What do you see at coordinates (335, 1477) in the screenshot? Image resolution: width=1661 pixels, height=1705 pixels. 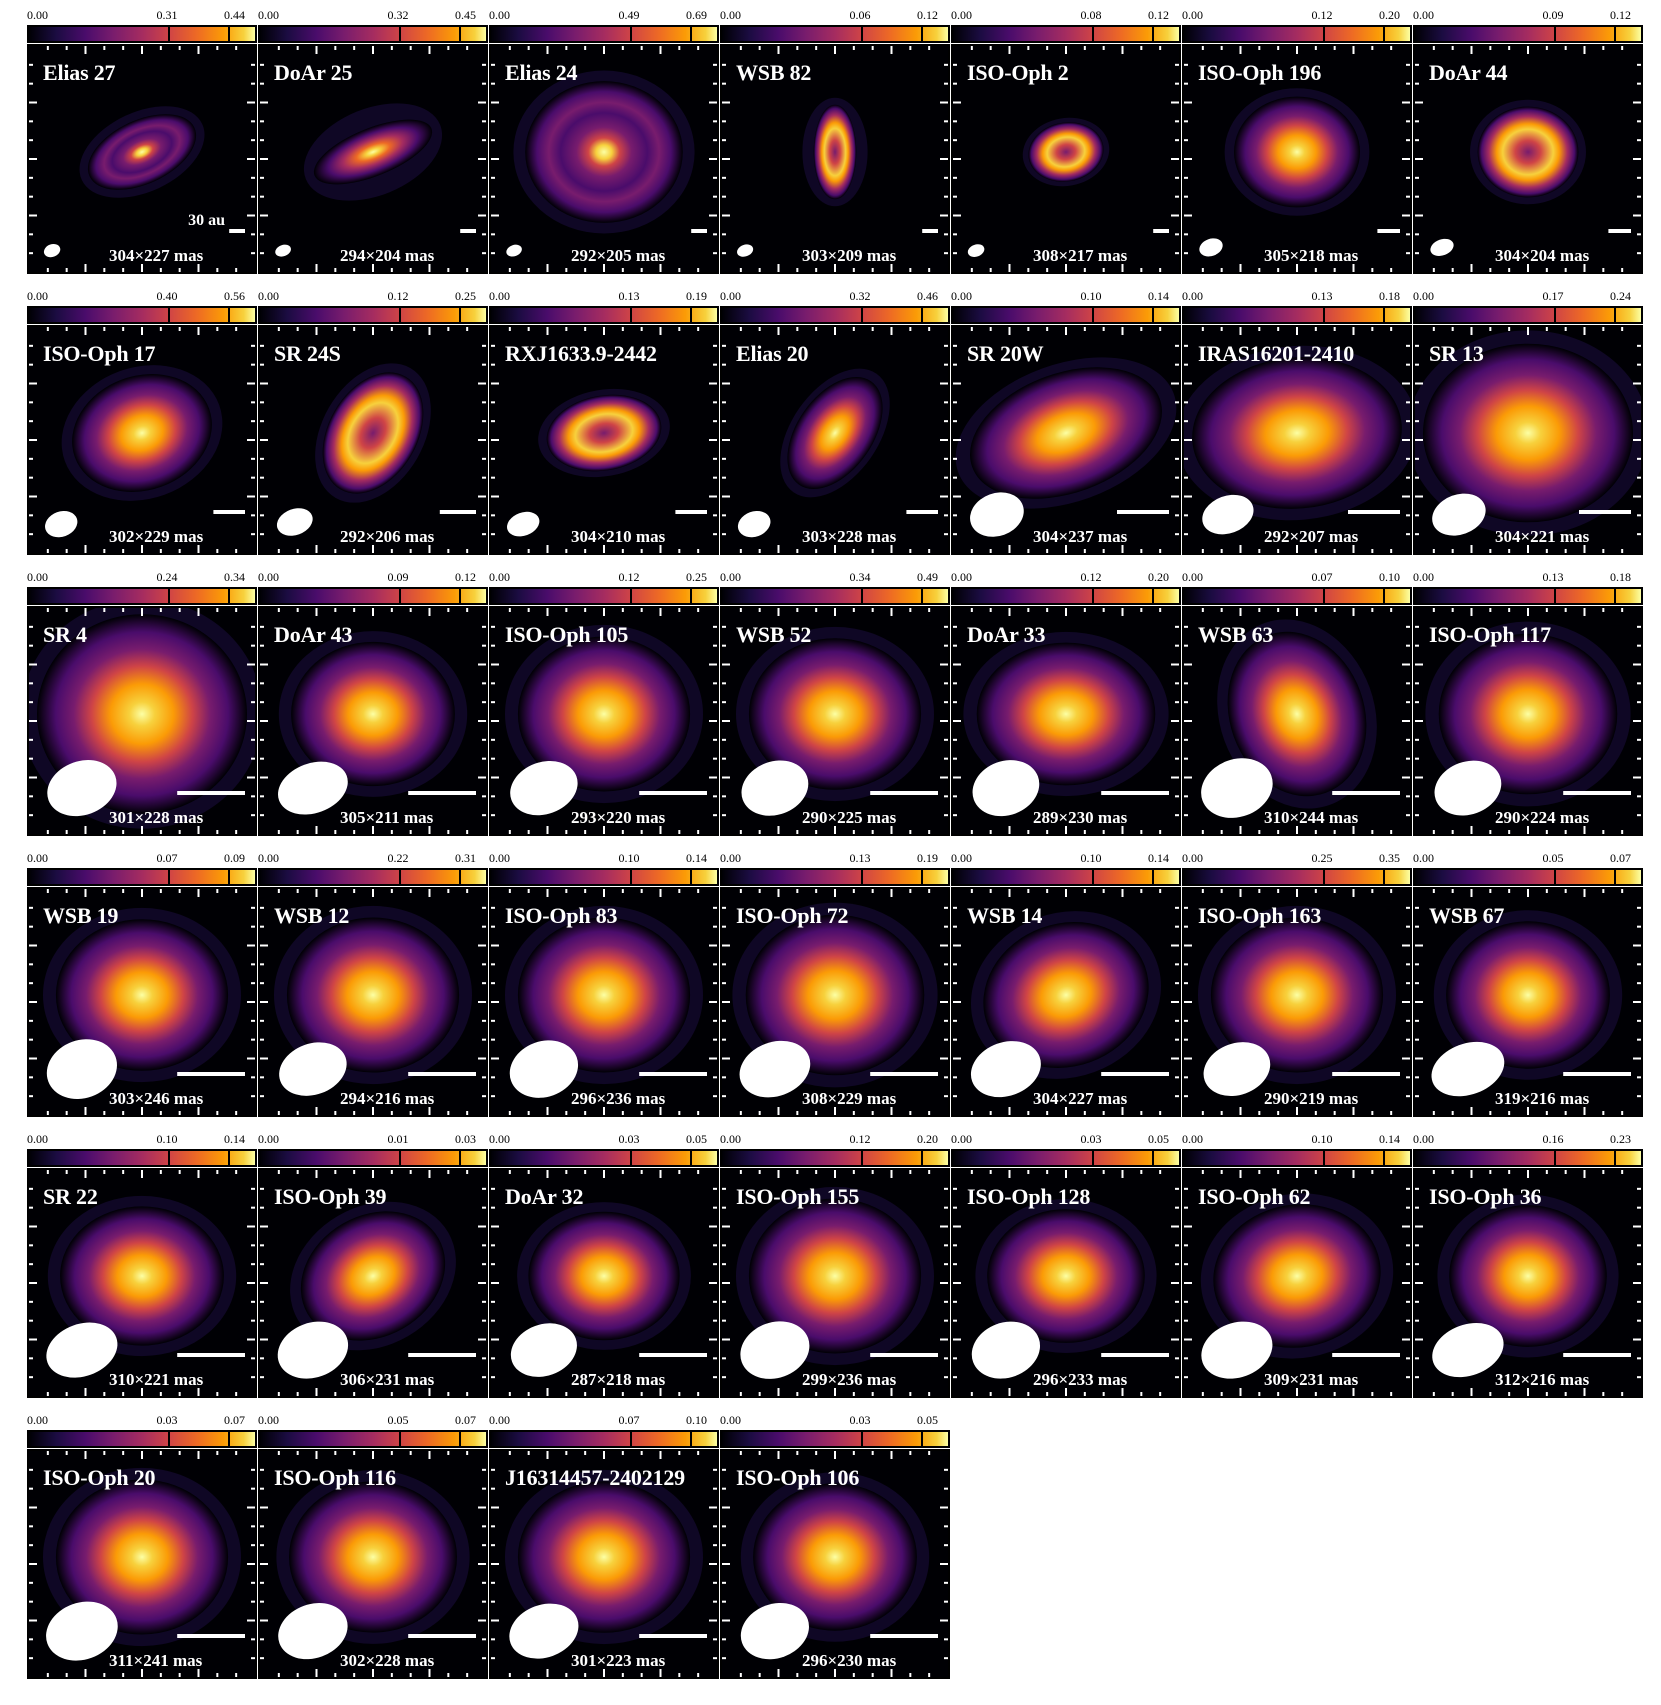 I see `source-name: ISO-Oph 116` at bounding box center [335, 1477].